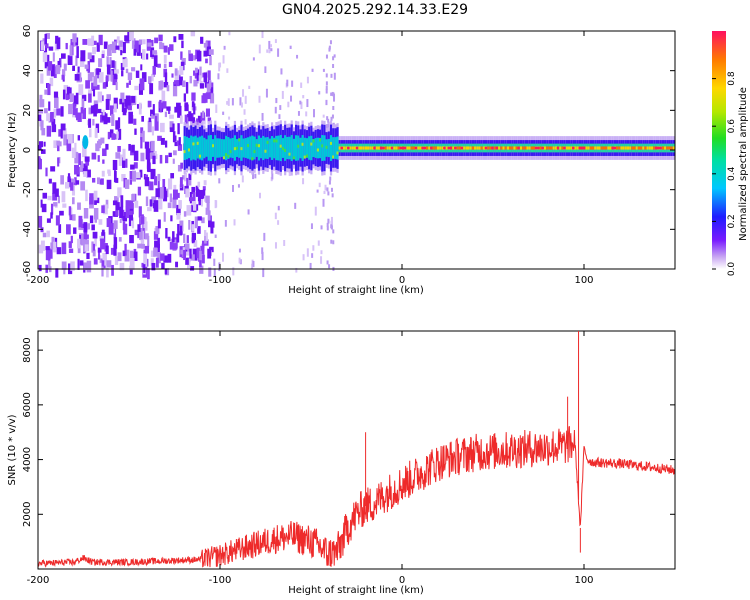 This screenshot has width=750, height=600. What do you see at coordinates (732, 173) in the screenshot?
I see `colorbar-tick-label: 0.4` at bounding box center [732, 173].